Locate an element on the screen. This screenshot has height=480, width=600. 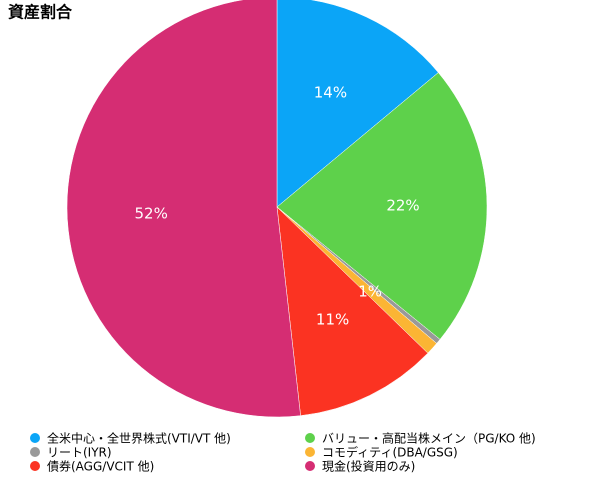
value-label: 52% is located at coordinates (151, 214).